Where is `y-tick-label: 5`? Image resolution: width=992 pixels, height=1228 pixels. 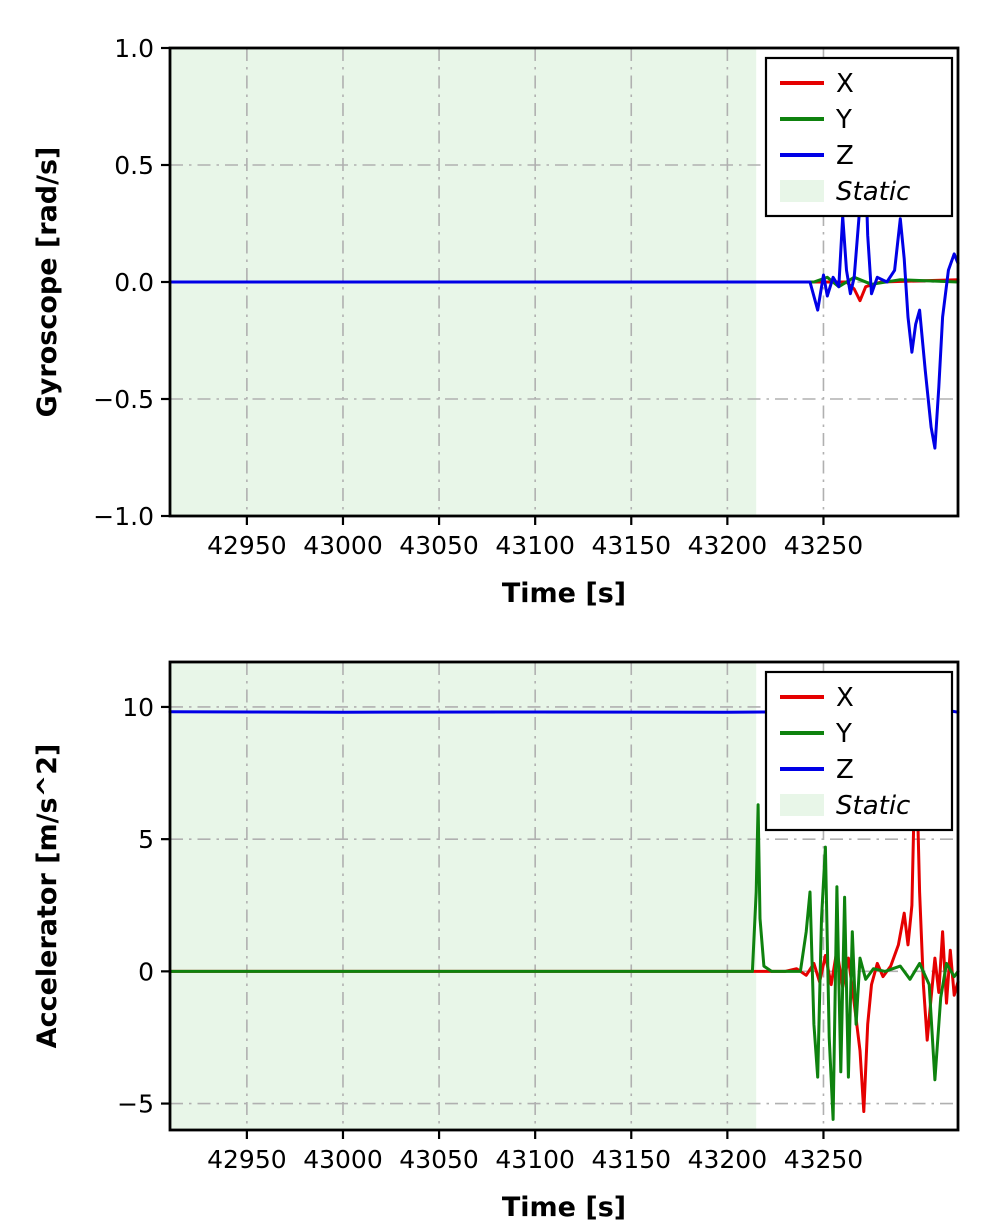
y-tick-label: 5 is located at coordinates (146, 839).